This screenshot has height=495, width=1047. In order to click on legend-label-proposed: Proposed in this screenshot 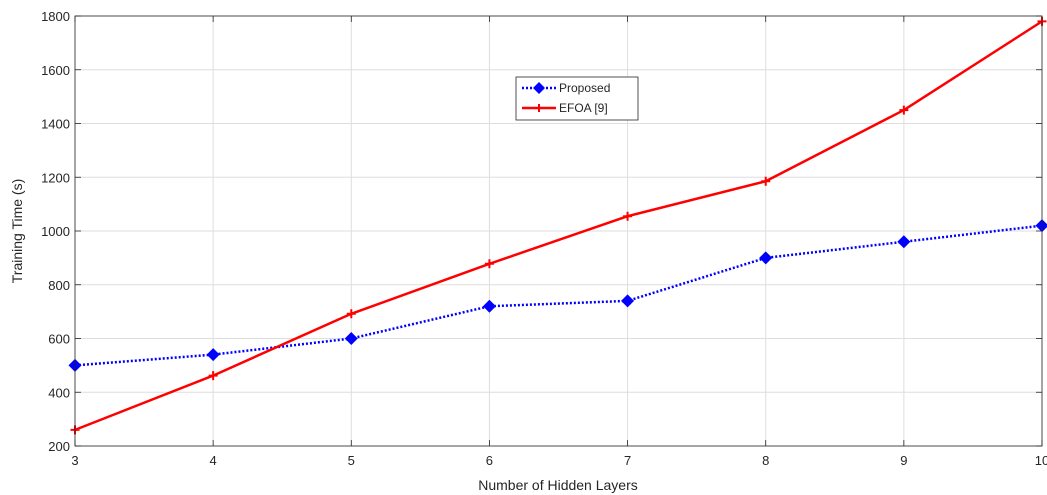, I will do `click(584, 88)`.